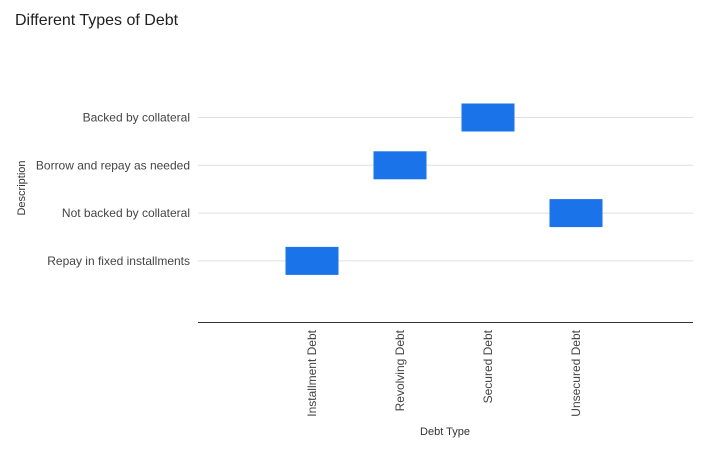  I want to click on data-point-unsecured-debt, so click(576, 213).